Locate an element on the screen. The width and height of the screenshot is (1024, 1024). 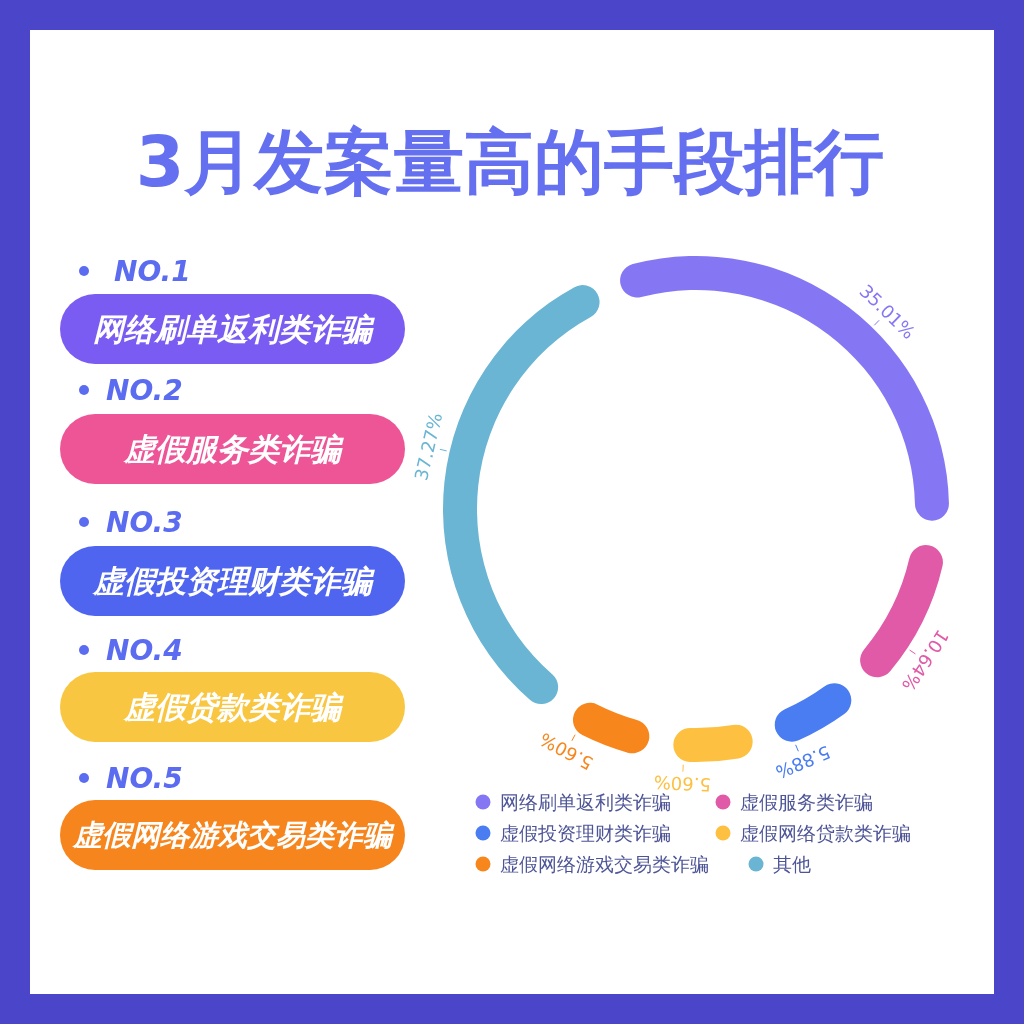
text: NO.3 is located at coordinates (144, 522).